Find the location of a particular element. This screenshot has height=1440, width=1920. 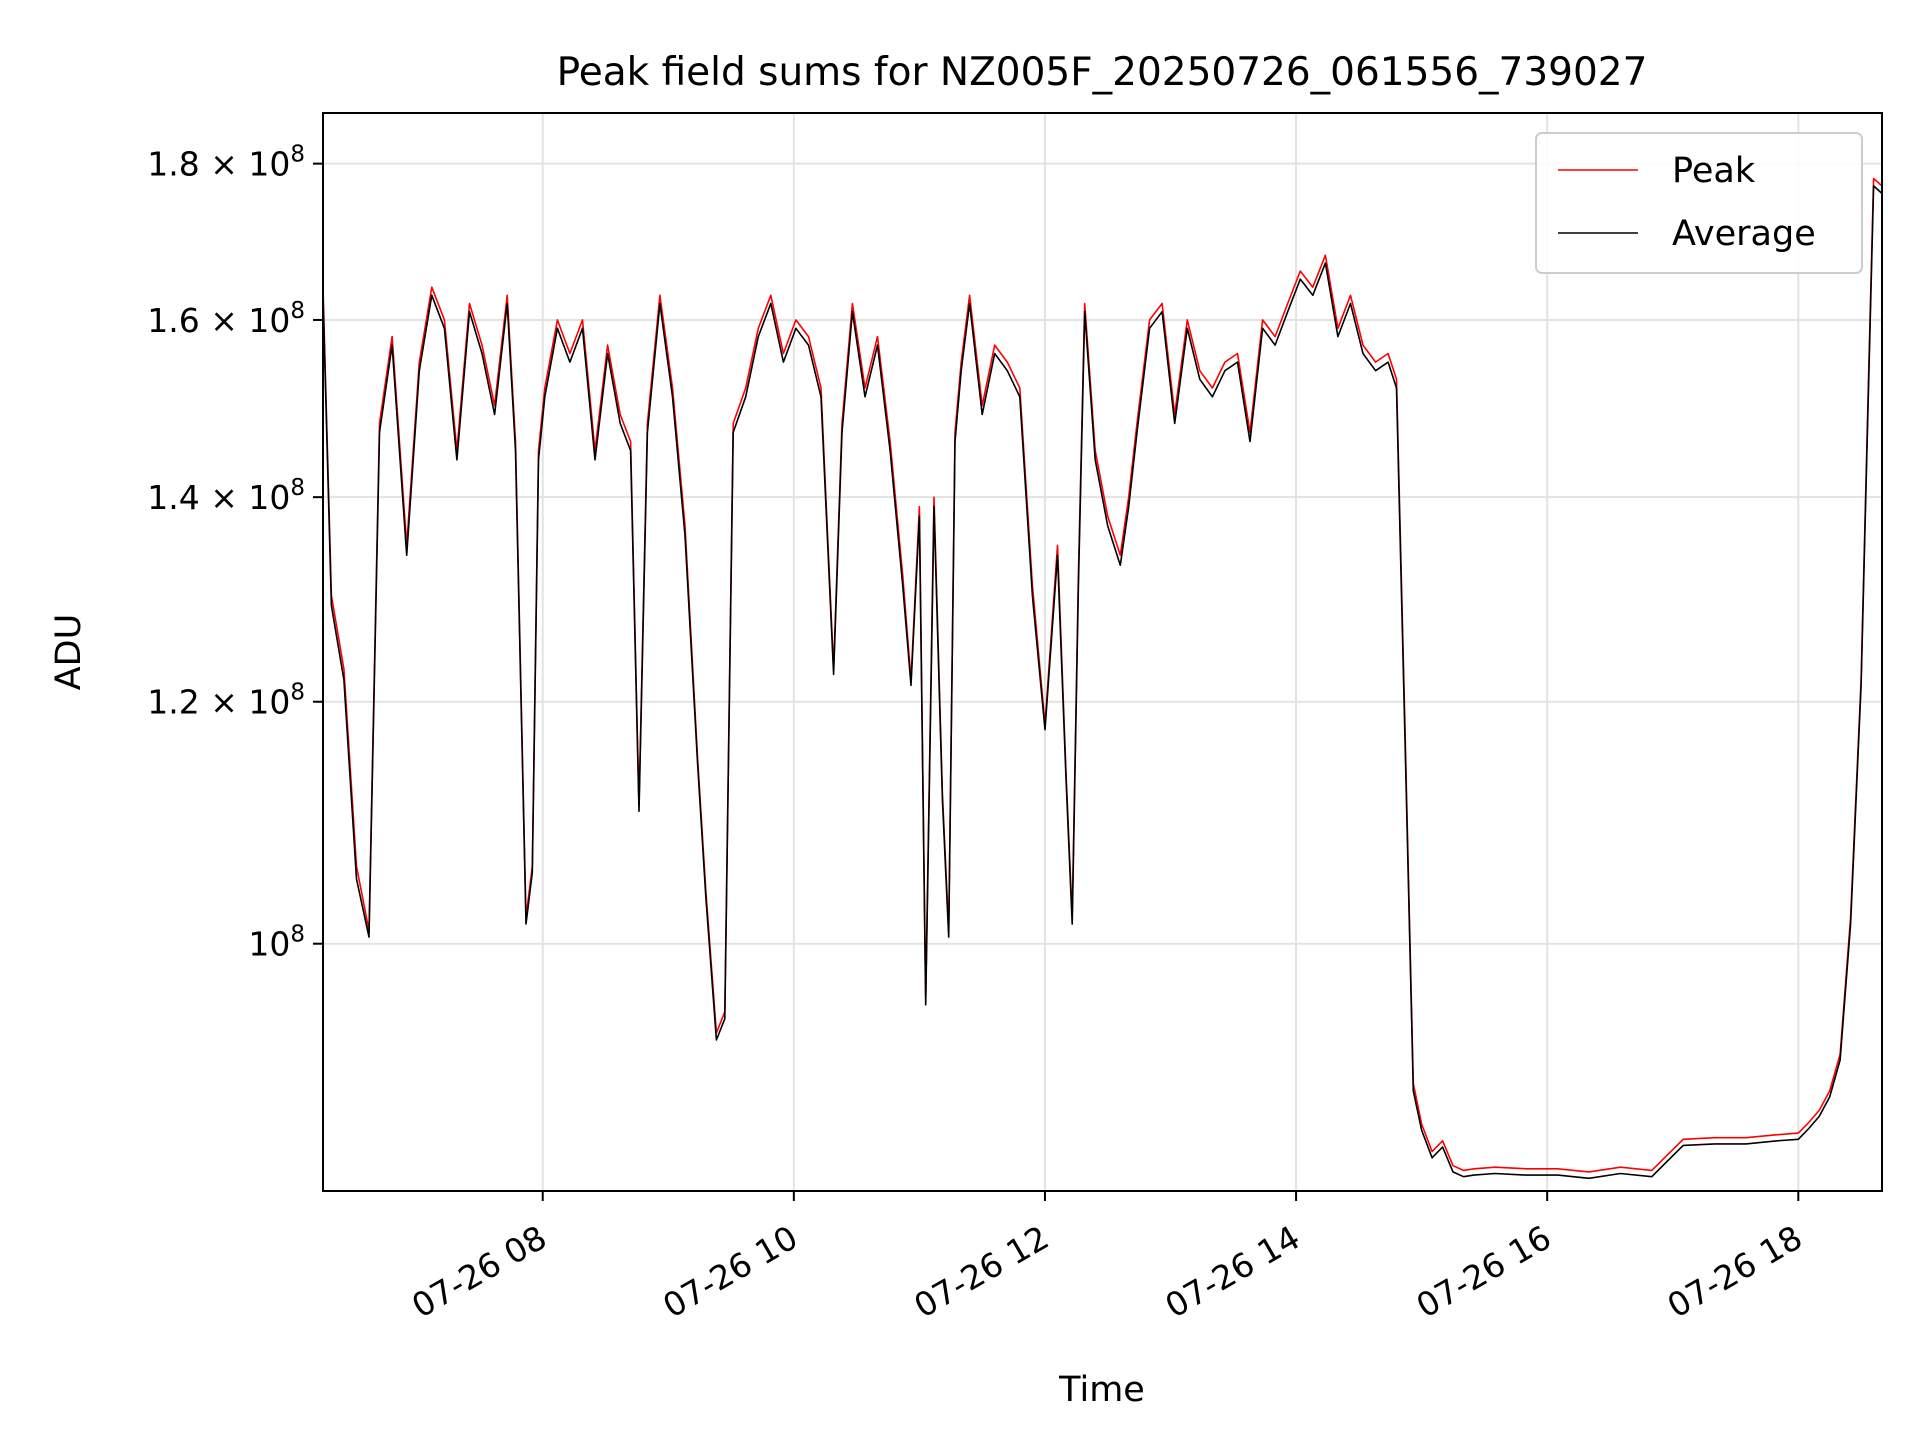

y-axis-ticks: 108 1.2 × 108 1.4 × 108 1.6 × 108 1.8 × 108 is located at coordinates (235, 553).